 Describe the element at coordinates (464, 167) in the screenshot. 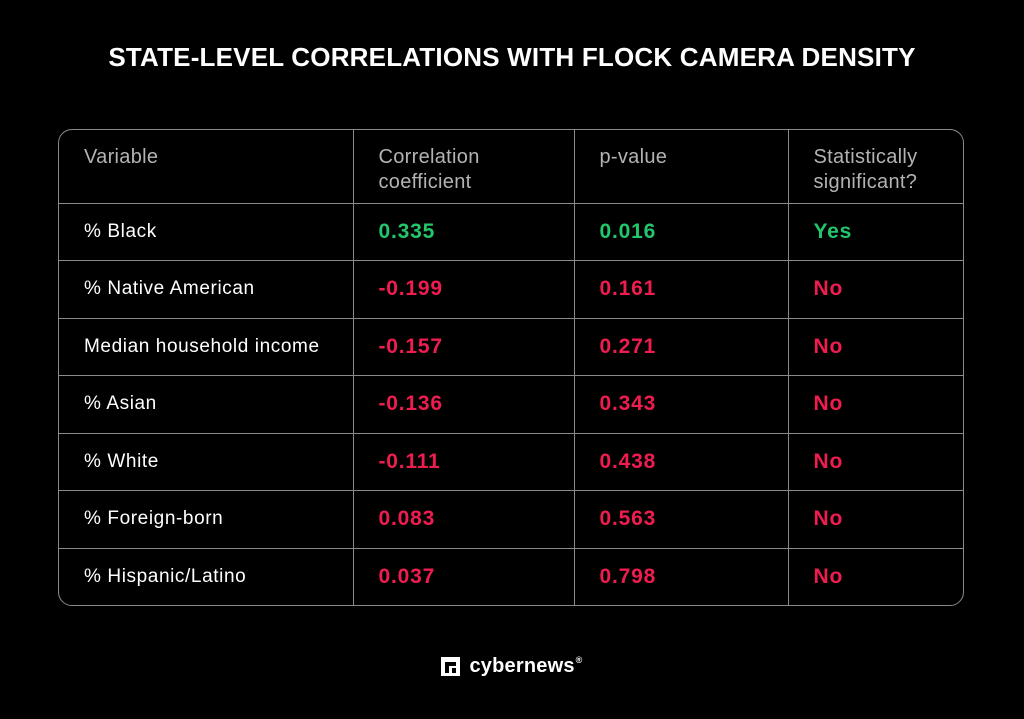

I see `header-correlation-coefficient: Correlation coefficient` at that location.